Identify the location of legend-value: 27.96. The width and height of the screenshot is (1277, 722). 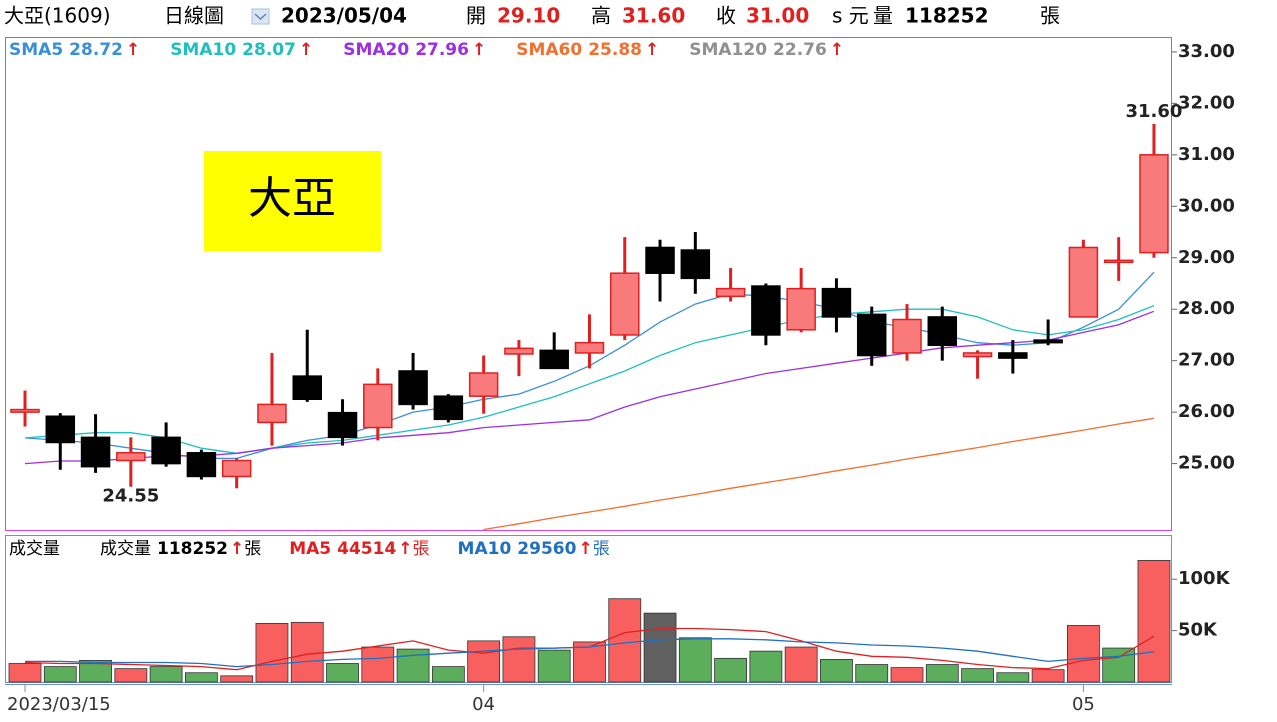
(442, 50).